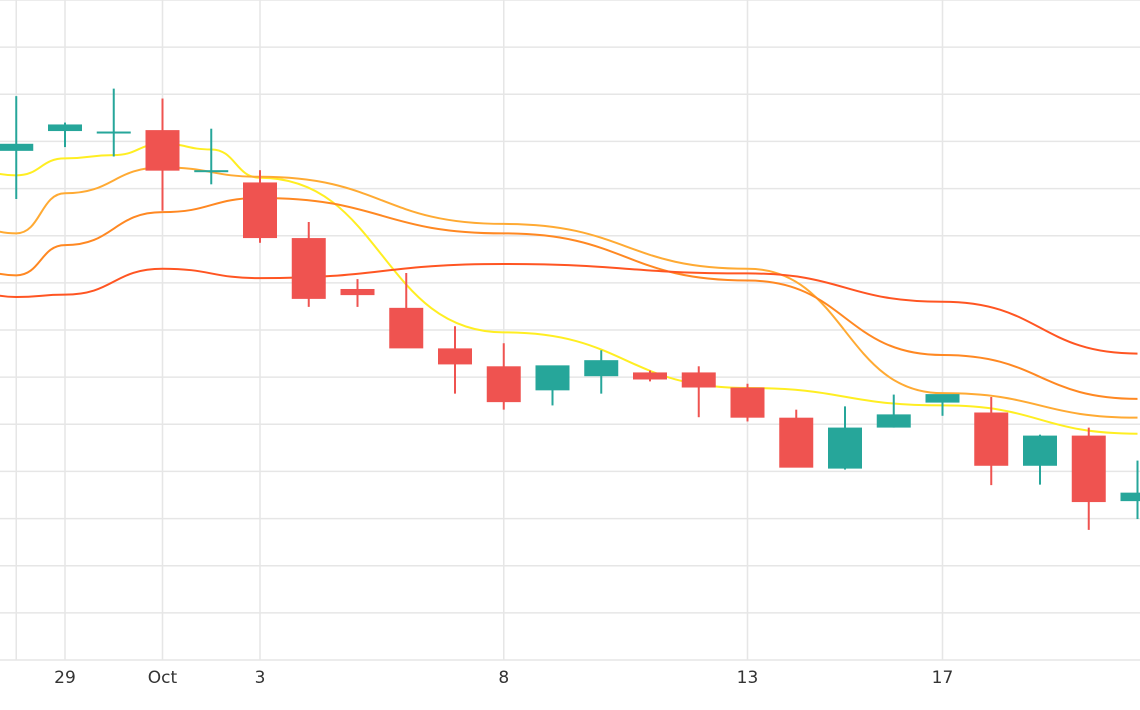 The width and height of the screenshot is (1140, 710). Describe the element at coordinates (65, 678) in the screenshot. I see `x-tick-label: 29` at that location.